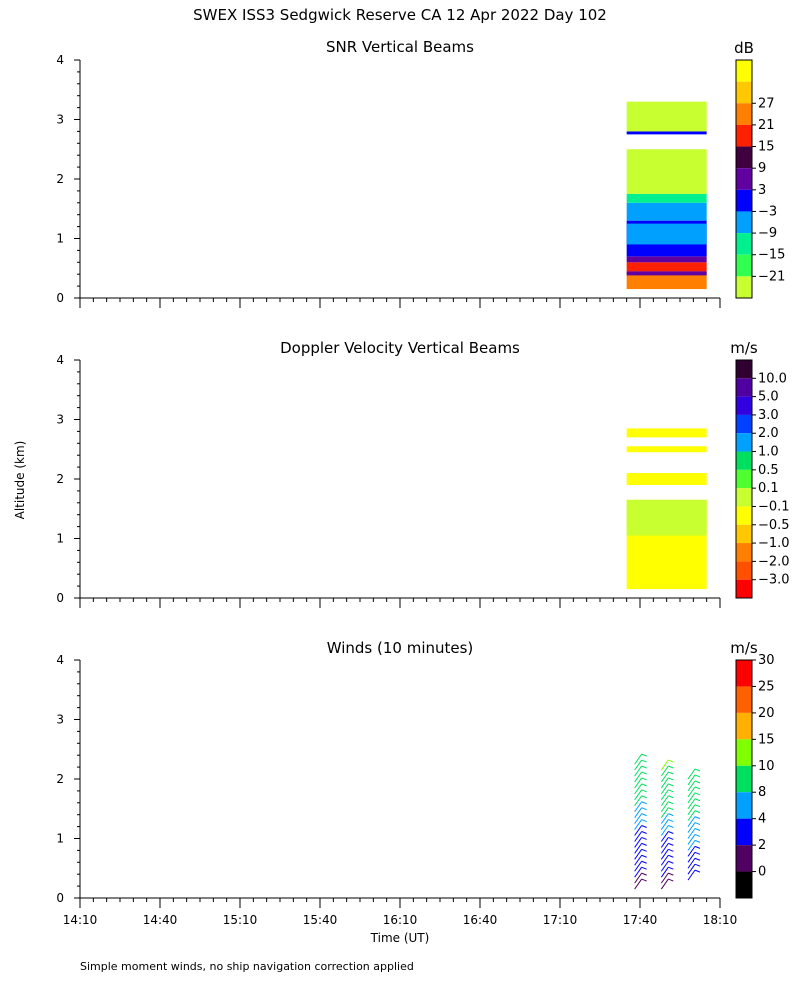 The width and height of the screenshot is (800, 1000). I want to click on winds-panel-title: Winds (10 minutes), so click(400, 648).